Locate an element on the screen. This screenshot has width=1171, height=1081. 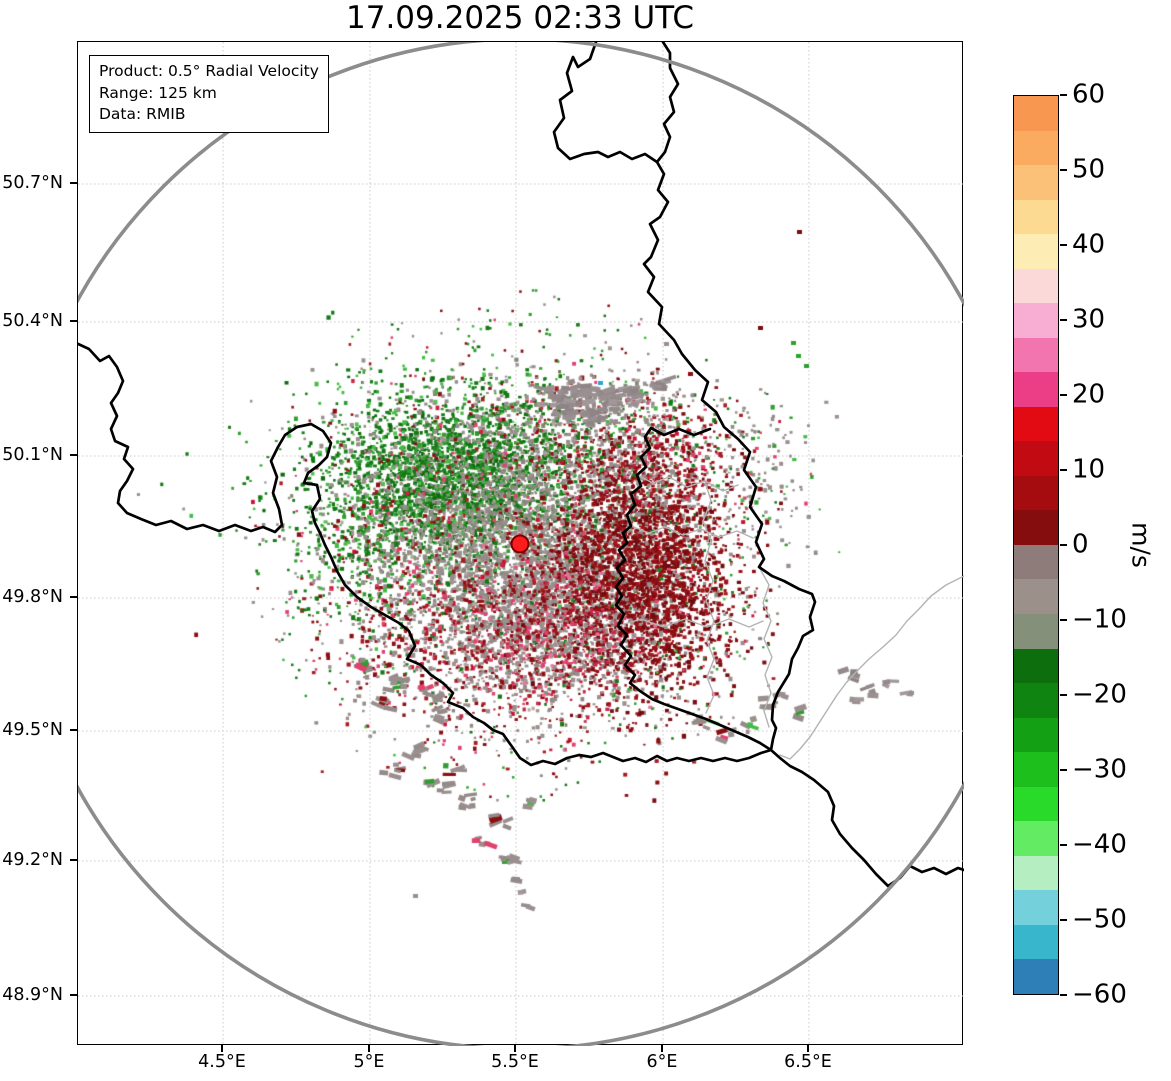
y-tick-label: 49.5°N is located at coordinates (32, 730).